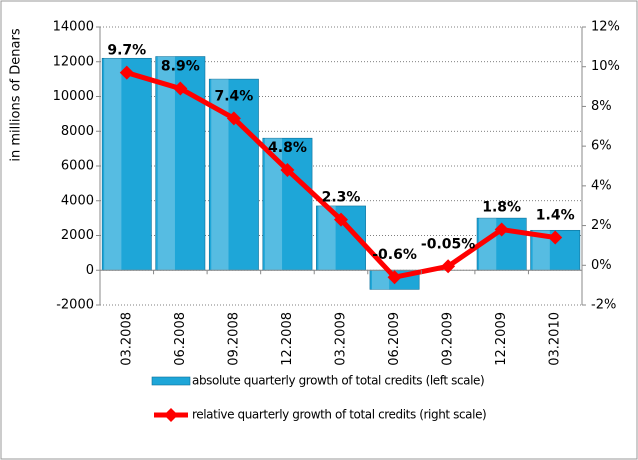 The width and height of the screenshot is (638, 460). What do you see at coordinates (501, 339) in the screenshot?
I see `x-tick-label: 12.2009` at bounding box center [501, 339].